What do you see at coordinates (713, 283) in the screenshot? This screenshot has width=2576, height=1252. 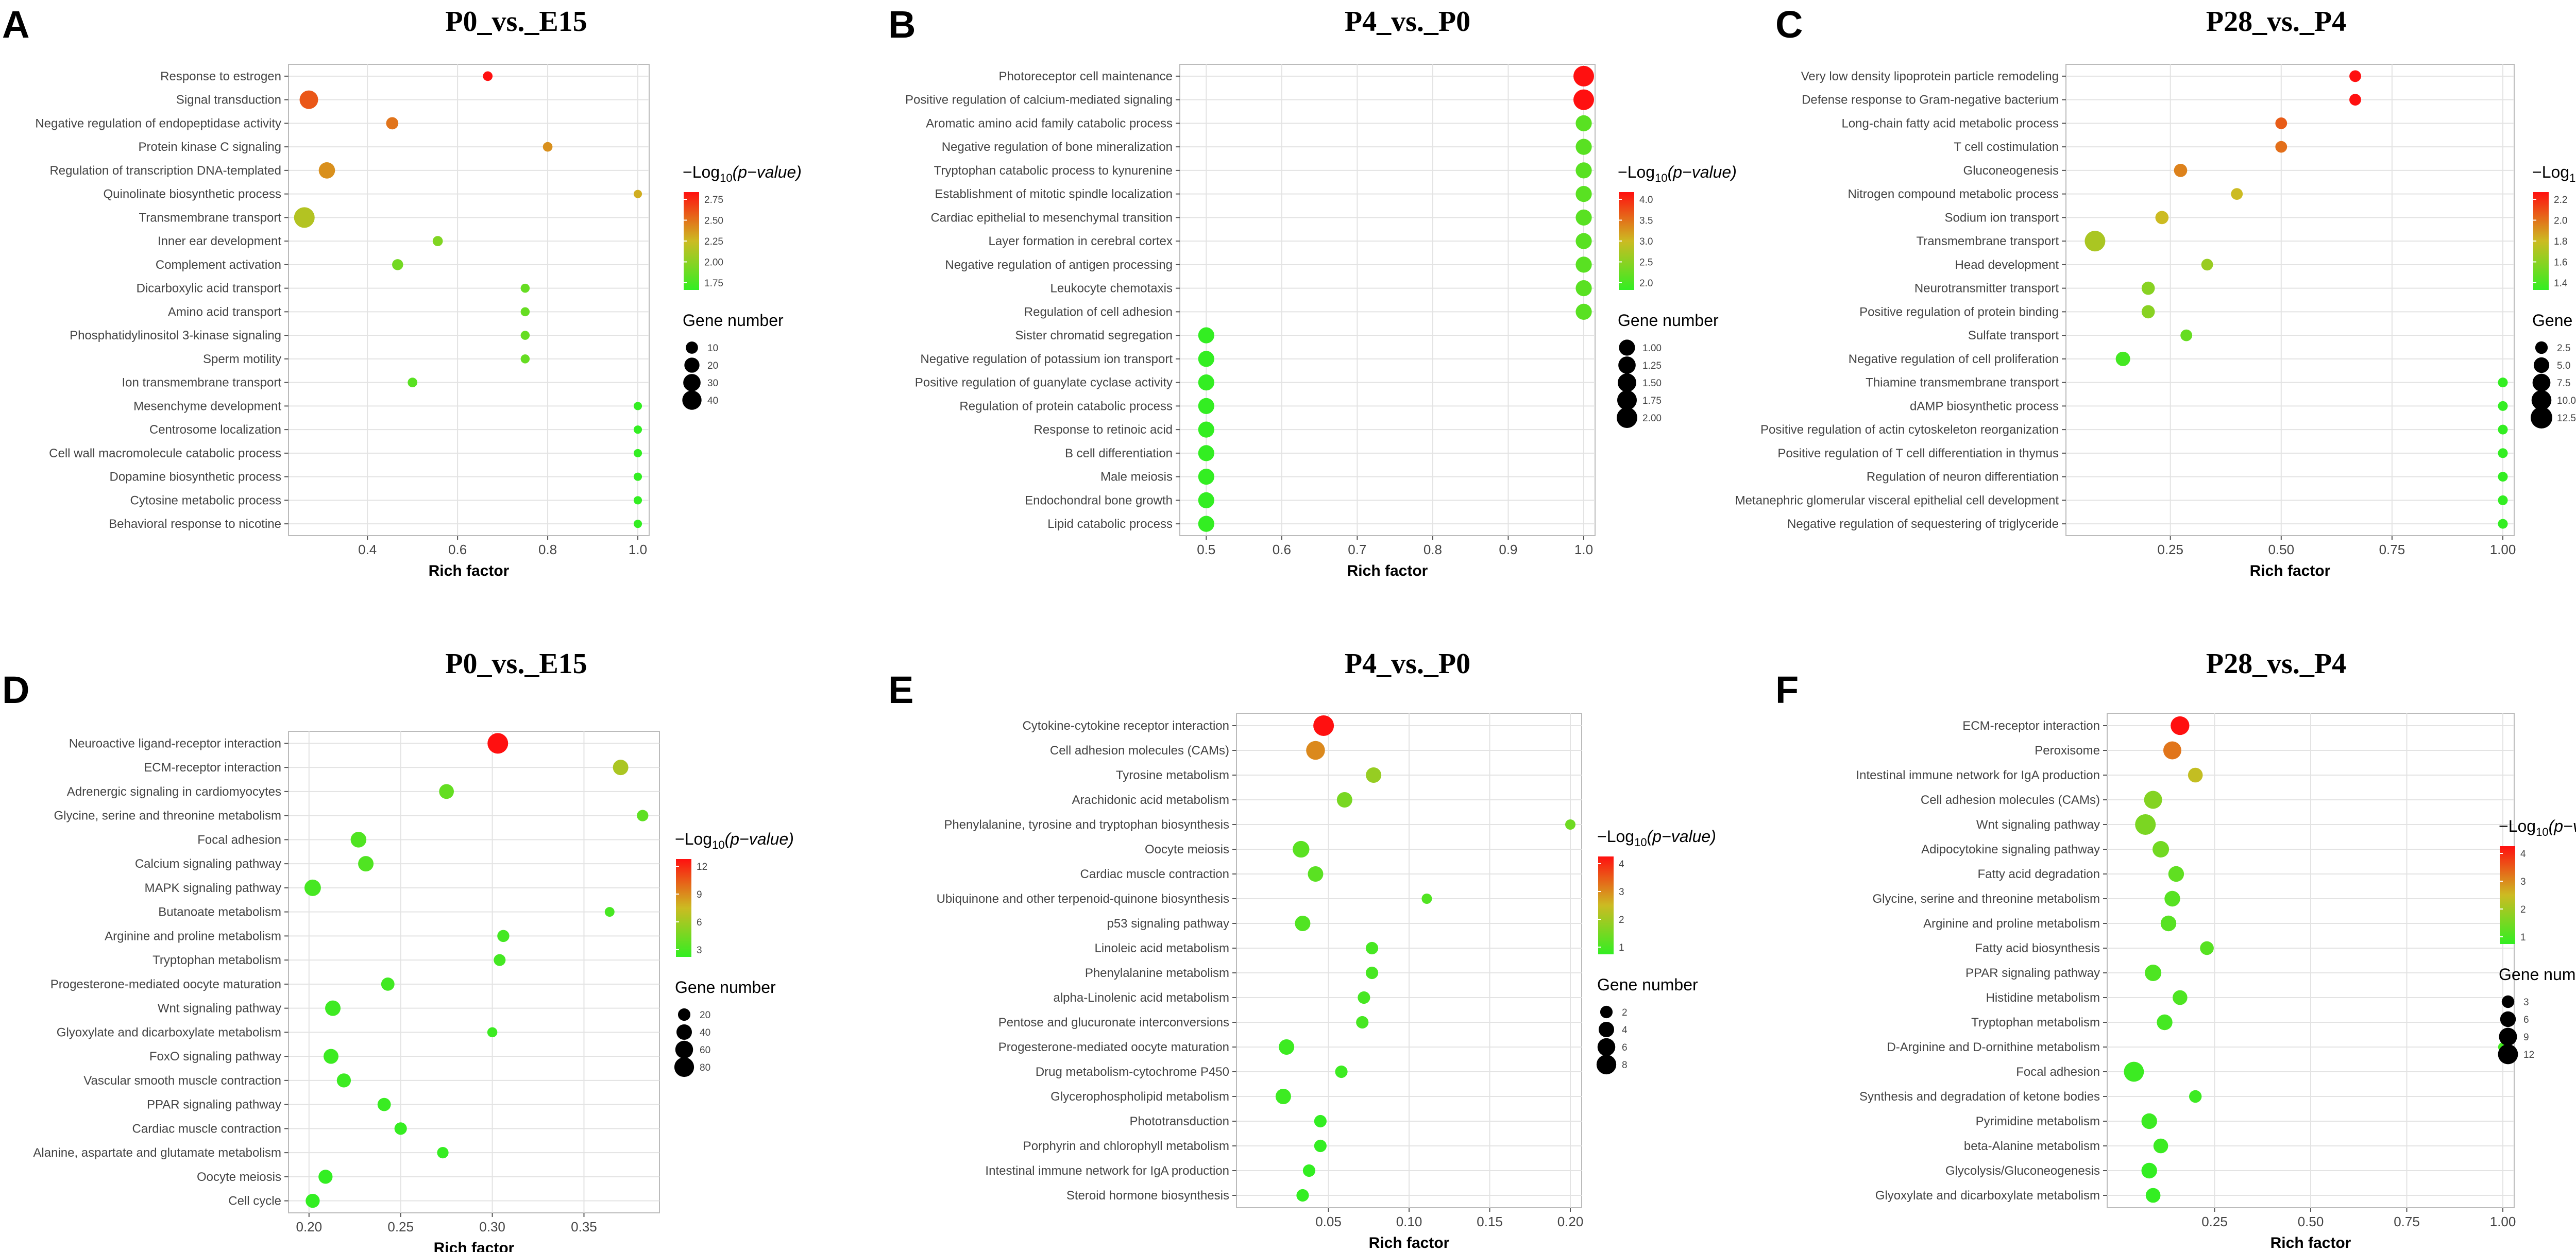 I see `legend-color-tick-label: 1.75` at bounding box center [713, 283].